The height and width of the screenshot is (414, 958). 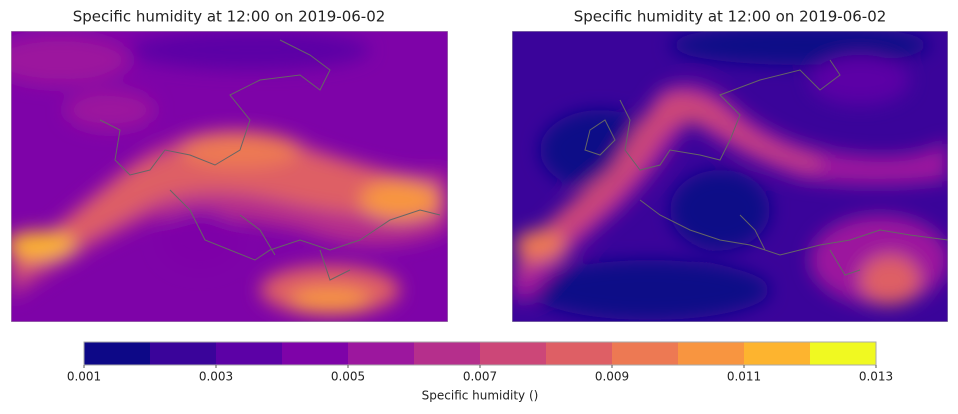 I want to click on tick-label: 0.013, so click(x=876, y=377).